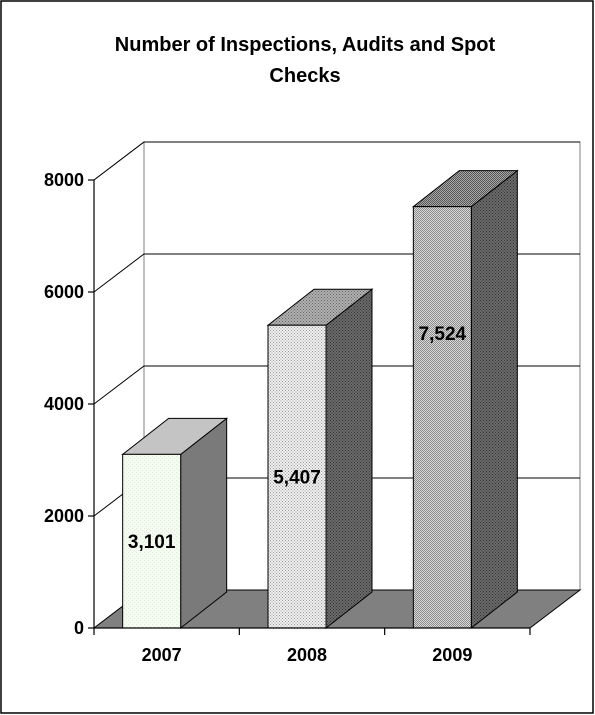 This screenshot has height=715, width=595. What do you see at coordinates (64, 516) in the screenshot?
I see `y-tick-label: 2000` at bounding box center [64, 516].